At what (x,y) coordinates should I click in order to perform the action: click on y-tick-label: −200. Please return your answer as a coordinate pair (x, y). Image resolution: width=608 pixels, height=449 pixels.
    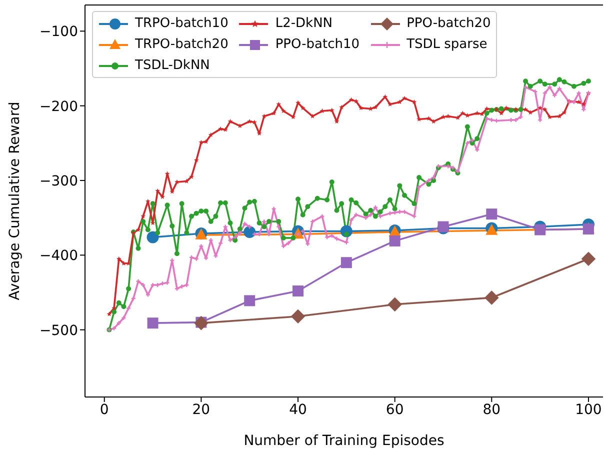
    Looking at the image, I should click on (59, 106).